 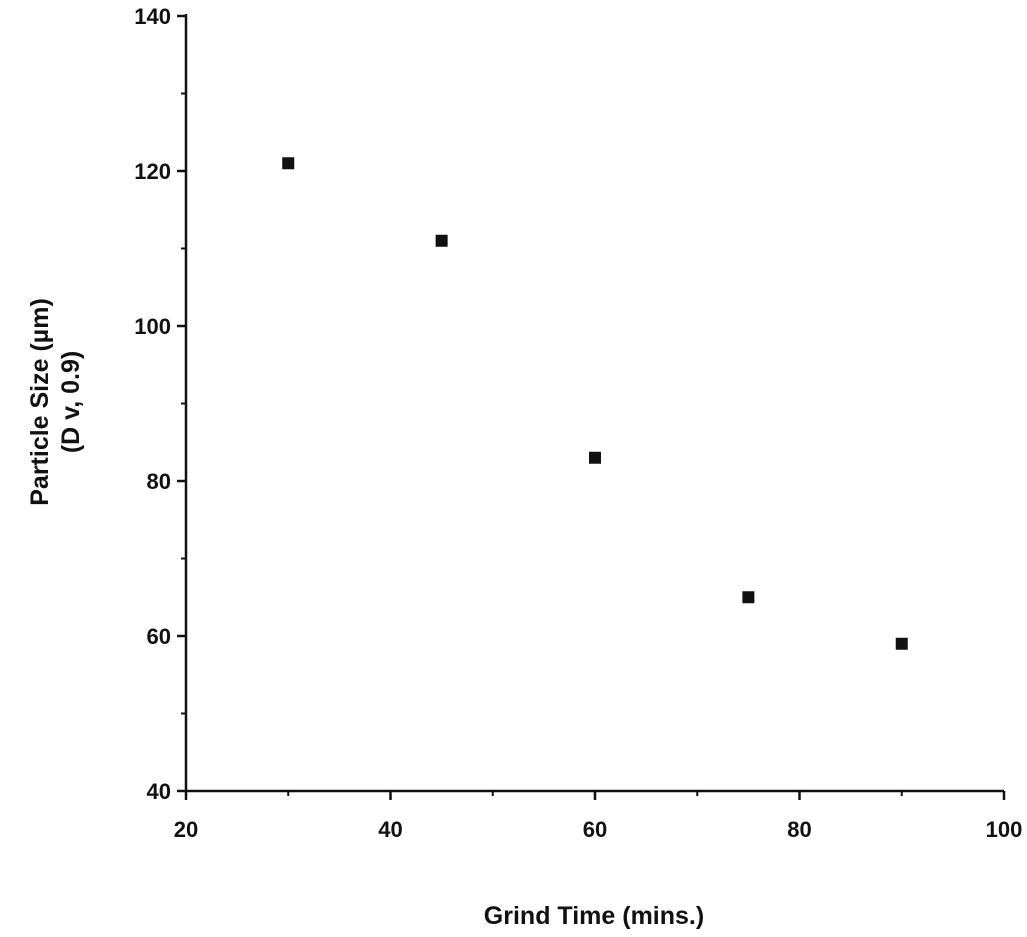 What do you see at coordinates (1004, 829) in the screenshot?
I see `x-tick-label-100: 100` at bounding box center [1004, 829].